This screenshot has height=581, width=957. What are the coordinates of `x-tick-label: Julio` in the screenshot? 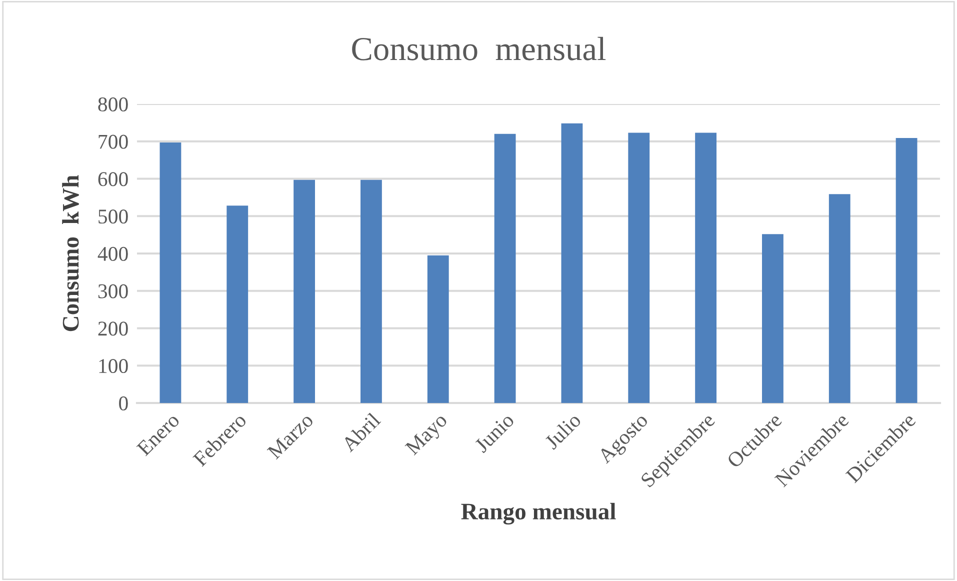 It's located at (563, 431).